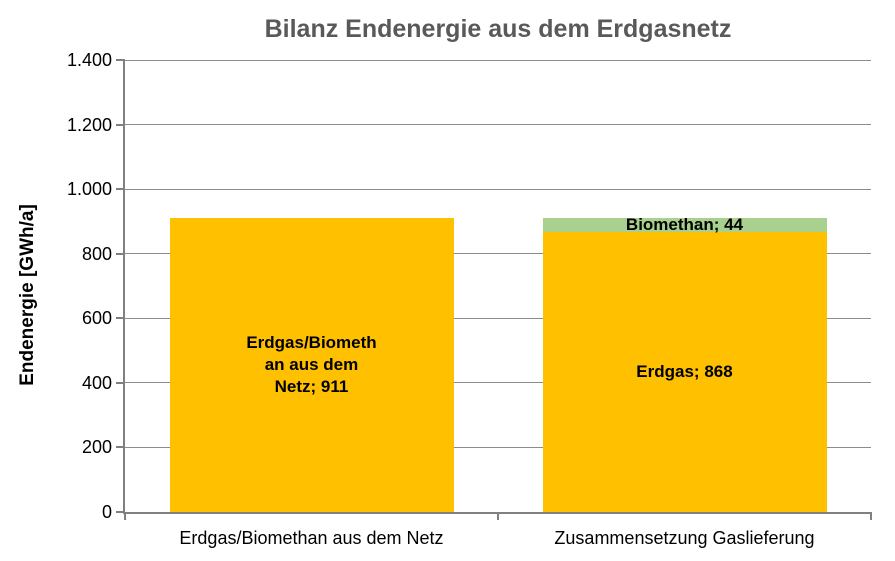  Describe the element at coordinates (106, 512) in the screenshot. I see `y-tick-label: 0` at that location.